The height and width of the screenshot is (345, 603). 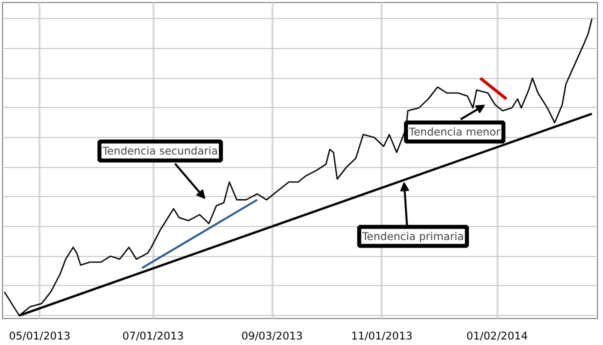 What do you see at coordinates (159, 151) in the screenshot?
I see `annotation: Tendencia secundaria` at bounding box center [159, 151].